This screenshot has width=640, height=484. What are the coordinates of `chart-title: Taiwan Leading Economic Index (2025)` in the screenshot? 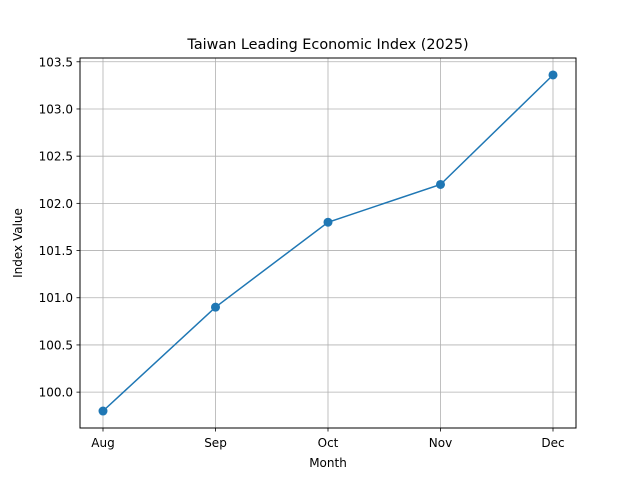 It's located at (327, 45).